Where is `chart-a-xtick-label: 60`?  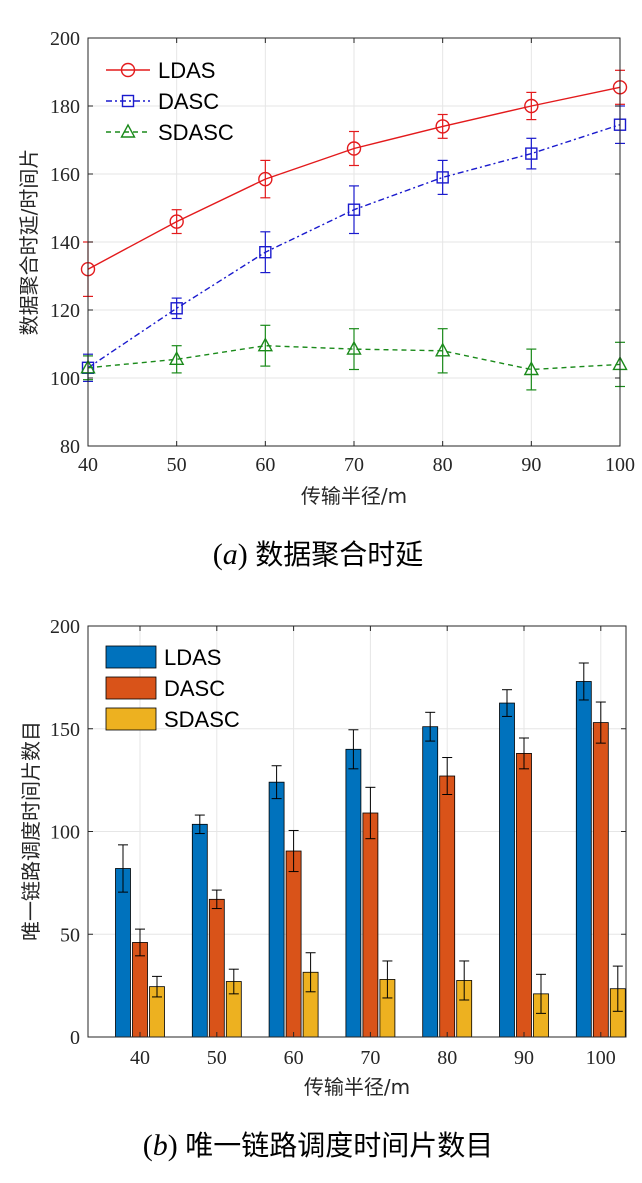
chart-a-xtick-label: 60 is located at coordinates (265, 465).